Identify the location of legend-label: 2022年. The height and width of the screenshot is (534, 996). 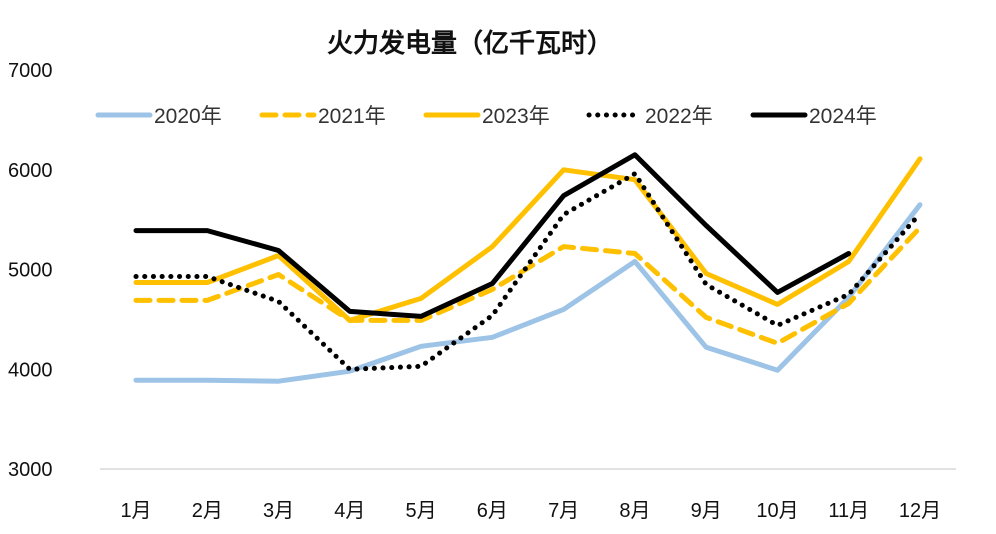
(679, 116).